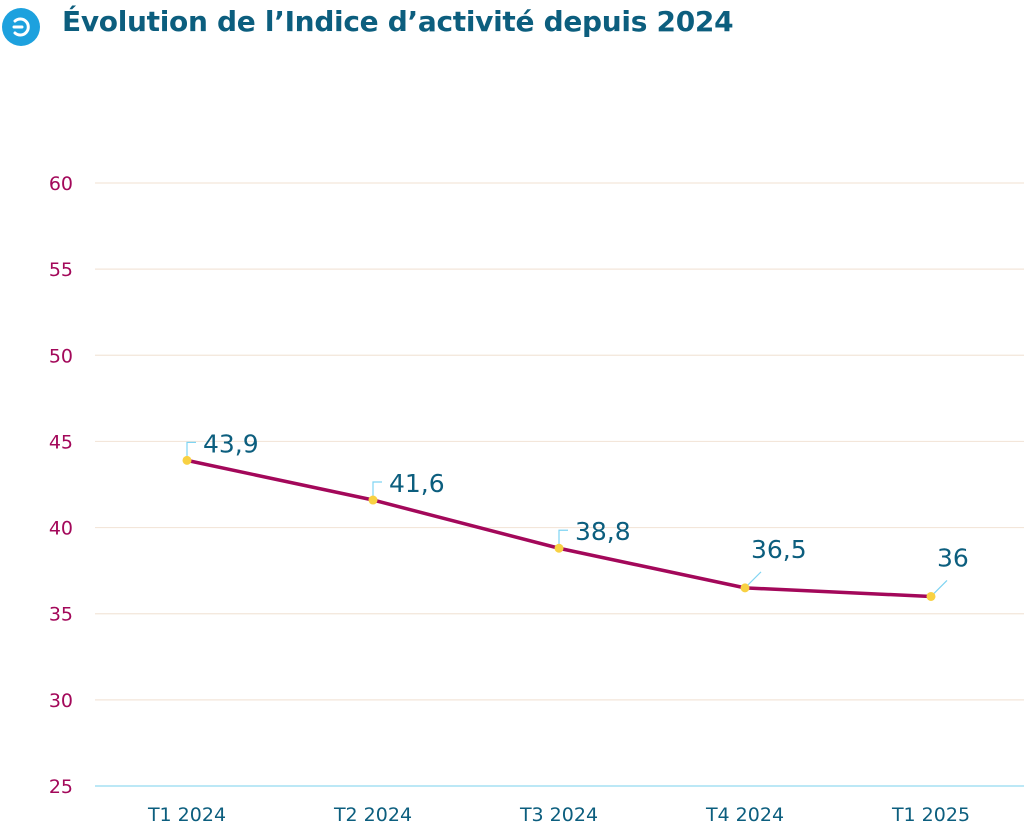 This screenshot has height=839, width=1024. I want to click on y-tick-label: 40, so click(61, 529).